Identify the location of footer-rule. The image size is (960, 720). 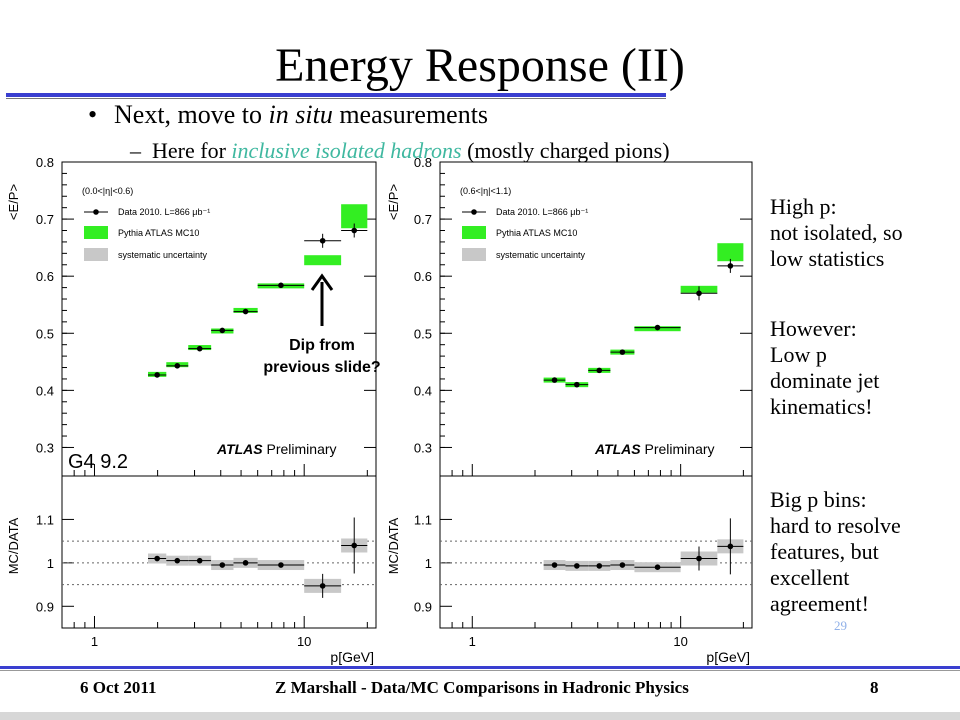
(480, 667).